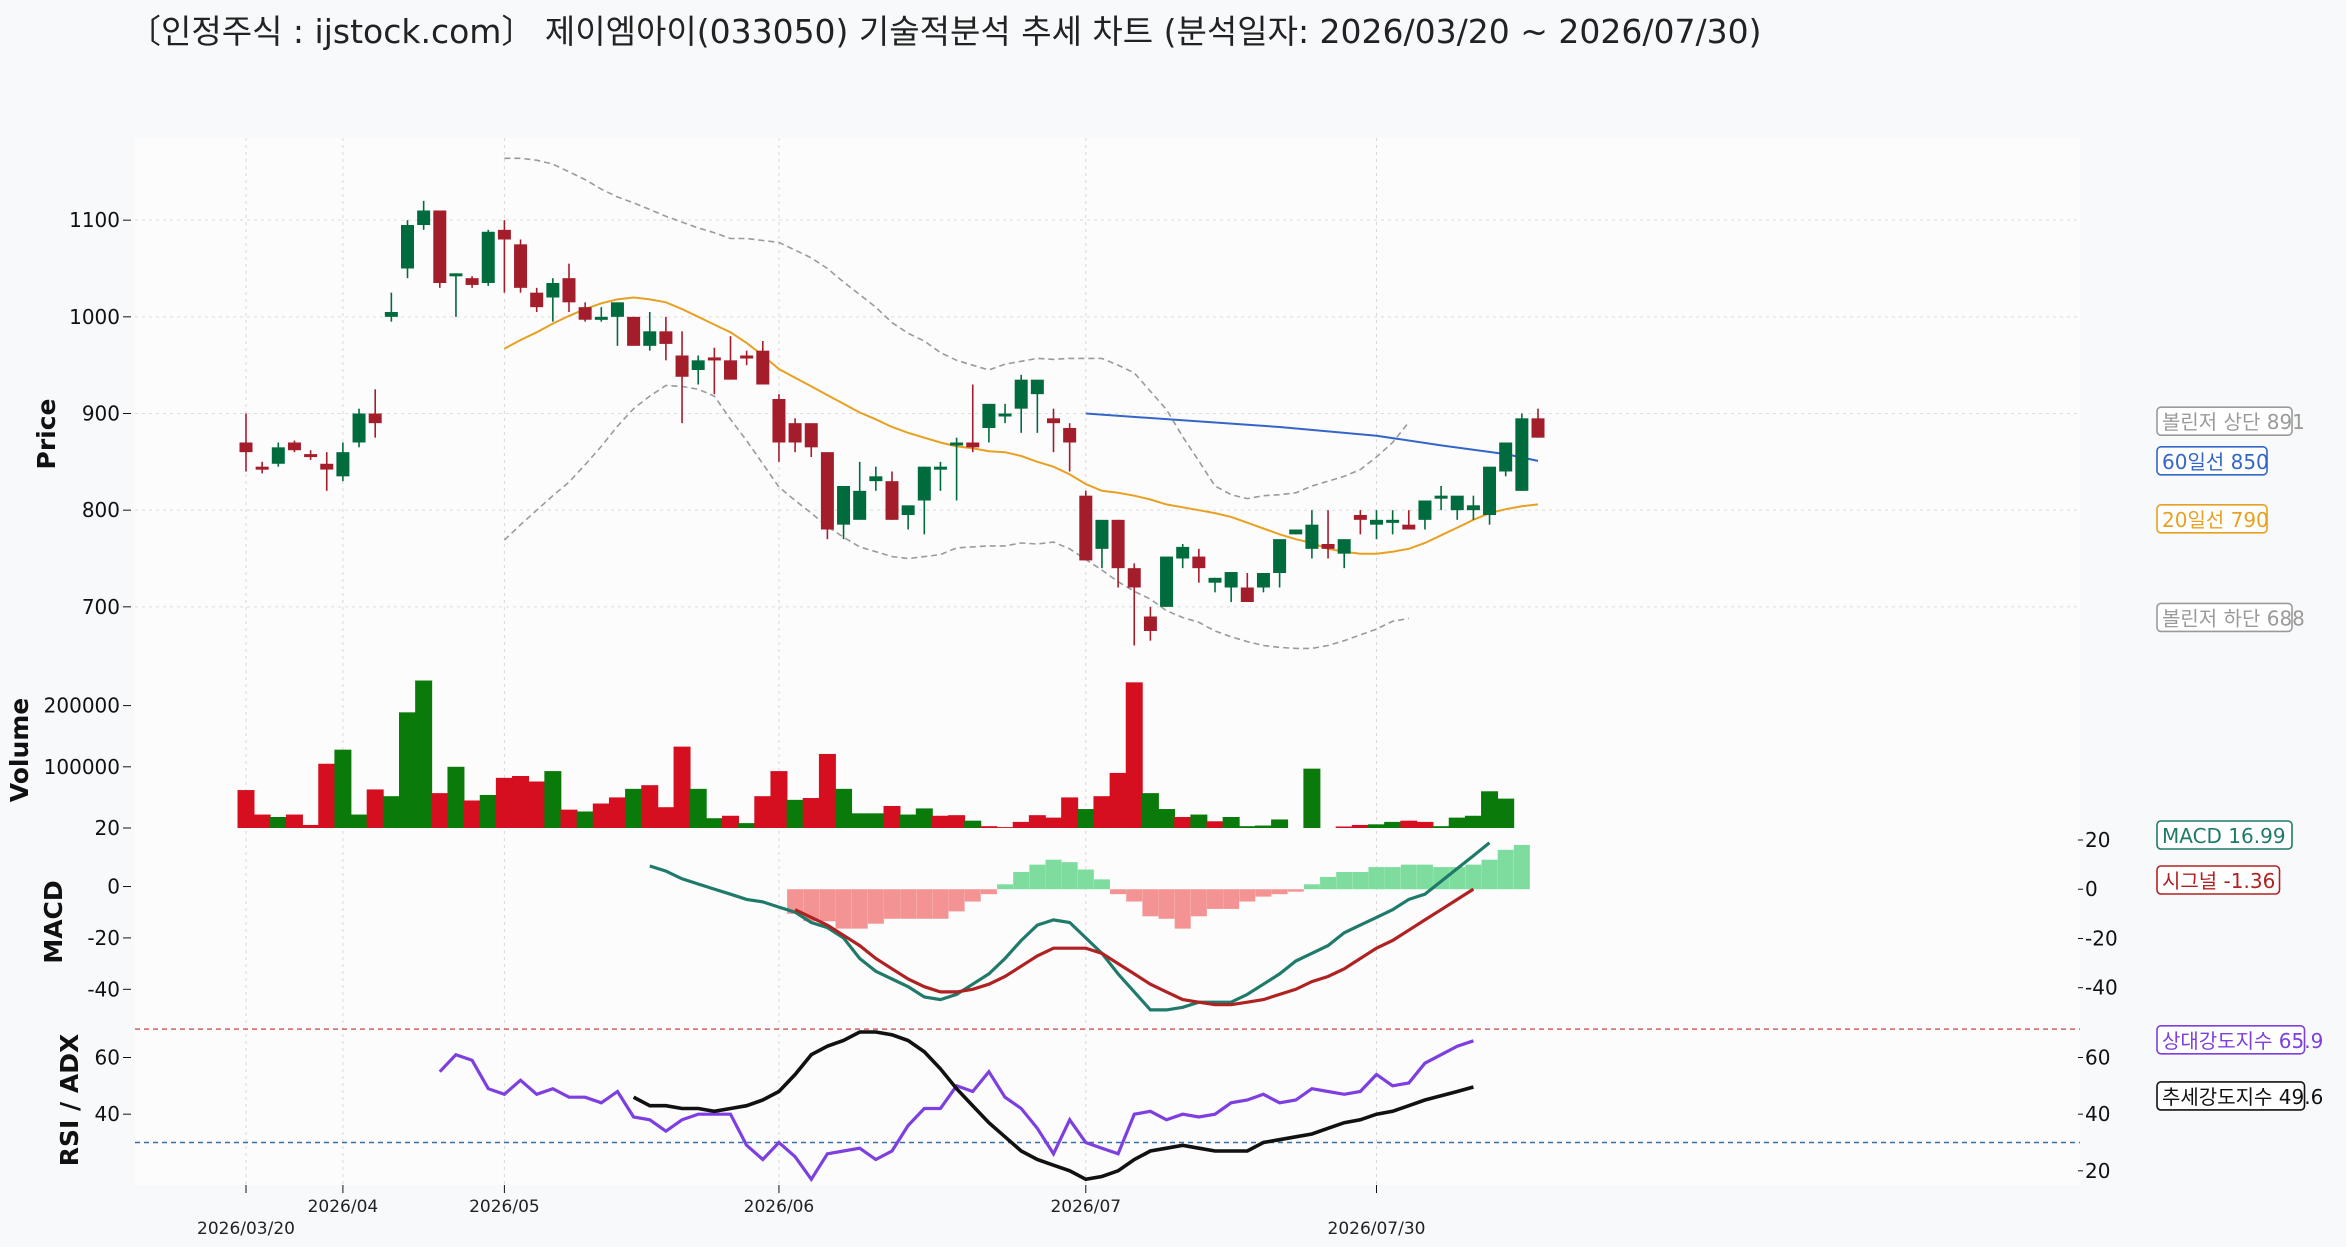  What do you see at coordinates (504, 1207) in the screenshot?
I see `x-tick-label: 2026/05` at bounding box center [504, 1207].